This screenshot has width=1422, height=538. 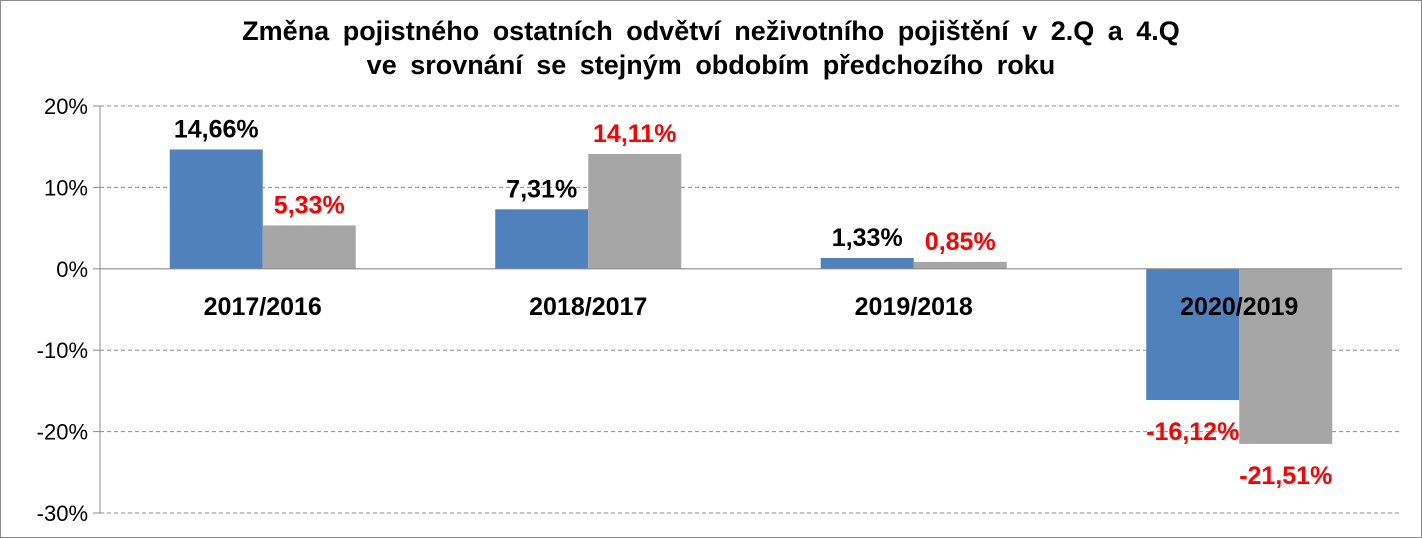 I want to click on y-tick-label: 0%, so click(x=72, y=269).